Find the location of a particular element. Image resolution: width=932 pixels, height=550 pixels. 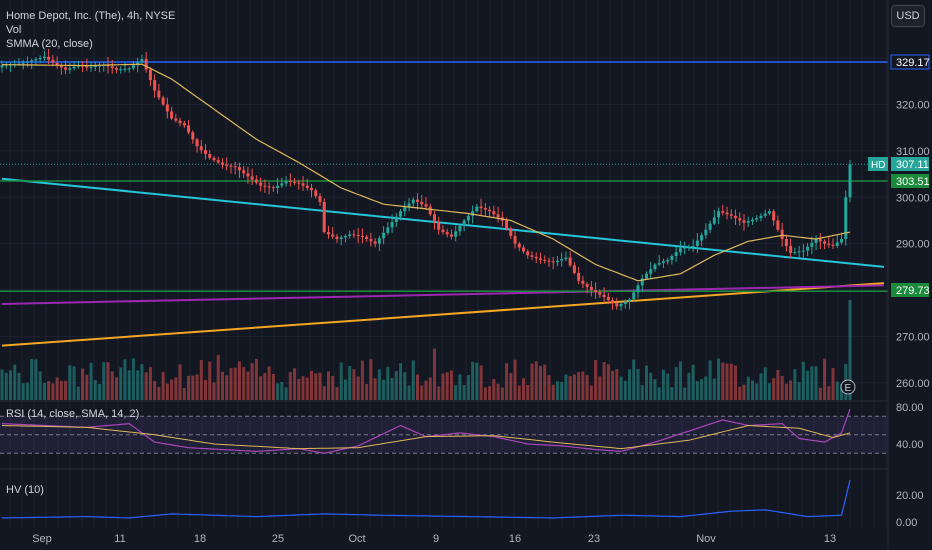

hv-line is located at coordinates (426, 499).